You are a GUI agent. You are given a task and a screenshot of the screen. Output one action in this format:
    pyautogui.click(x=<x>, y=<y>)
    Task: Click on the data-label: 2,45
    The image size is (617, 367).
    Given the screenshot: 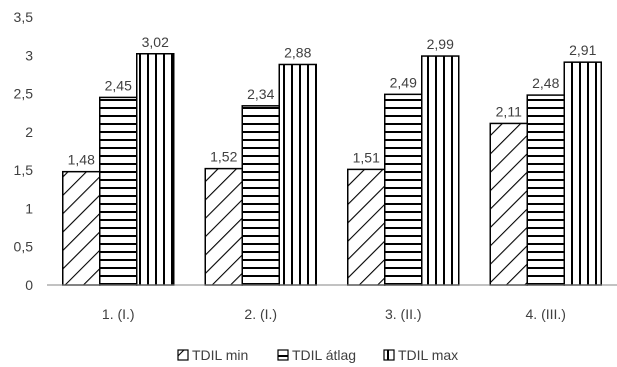 What is the action you would take?
    pyautogui.click(x=118, y=85)
    